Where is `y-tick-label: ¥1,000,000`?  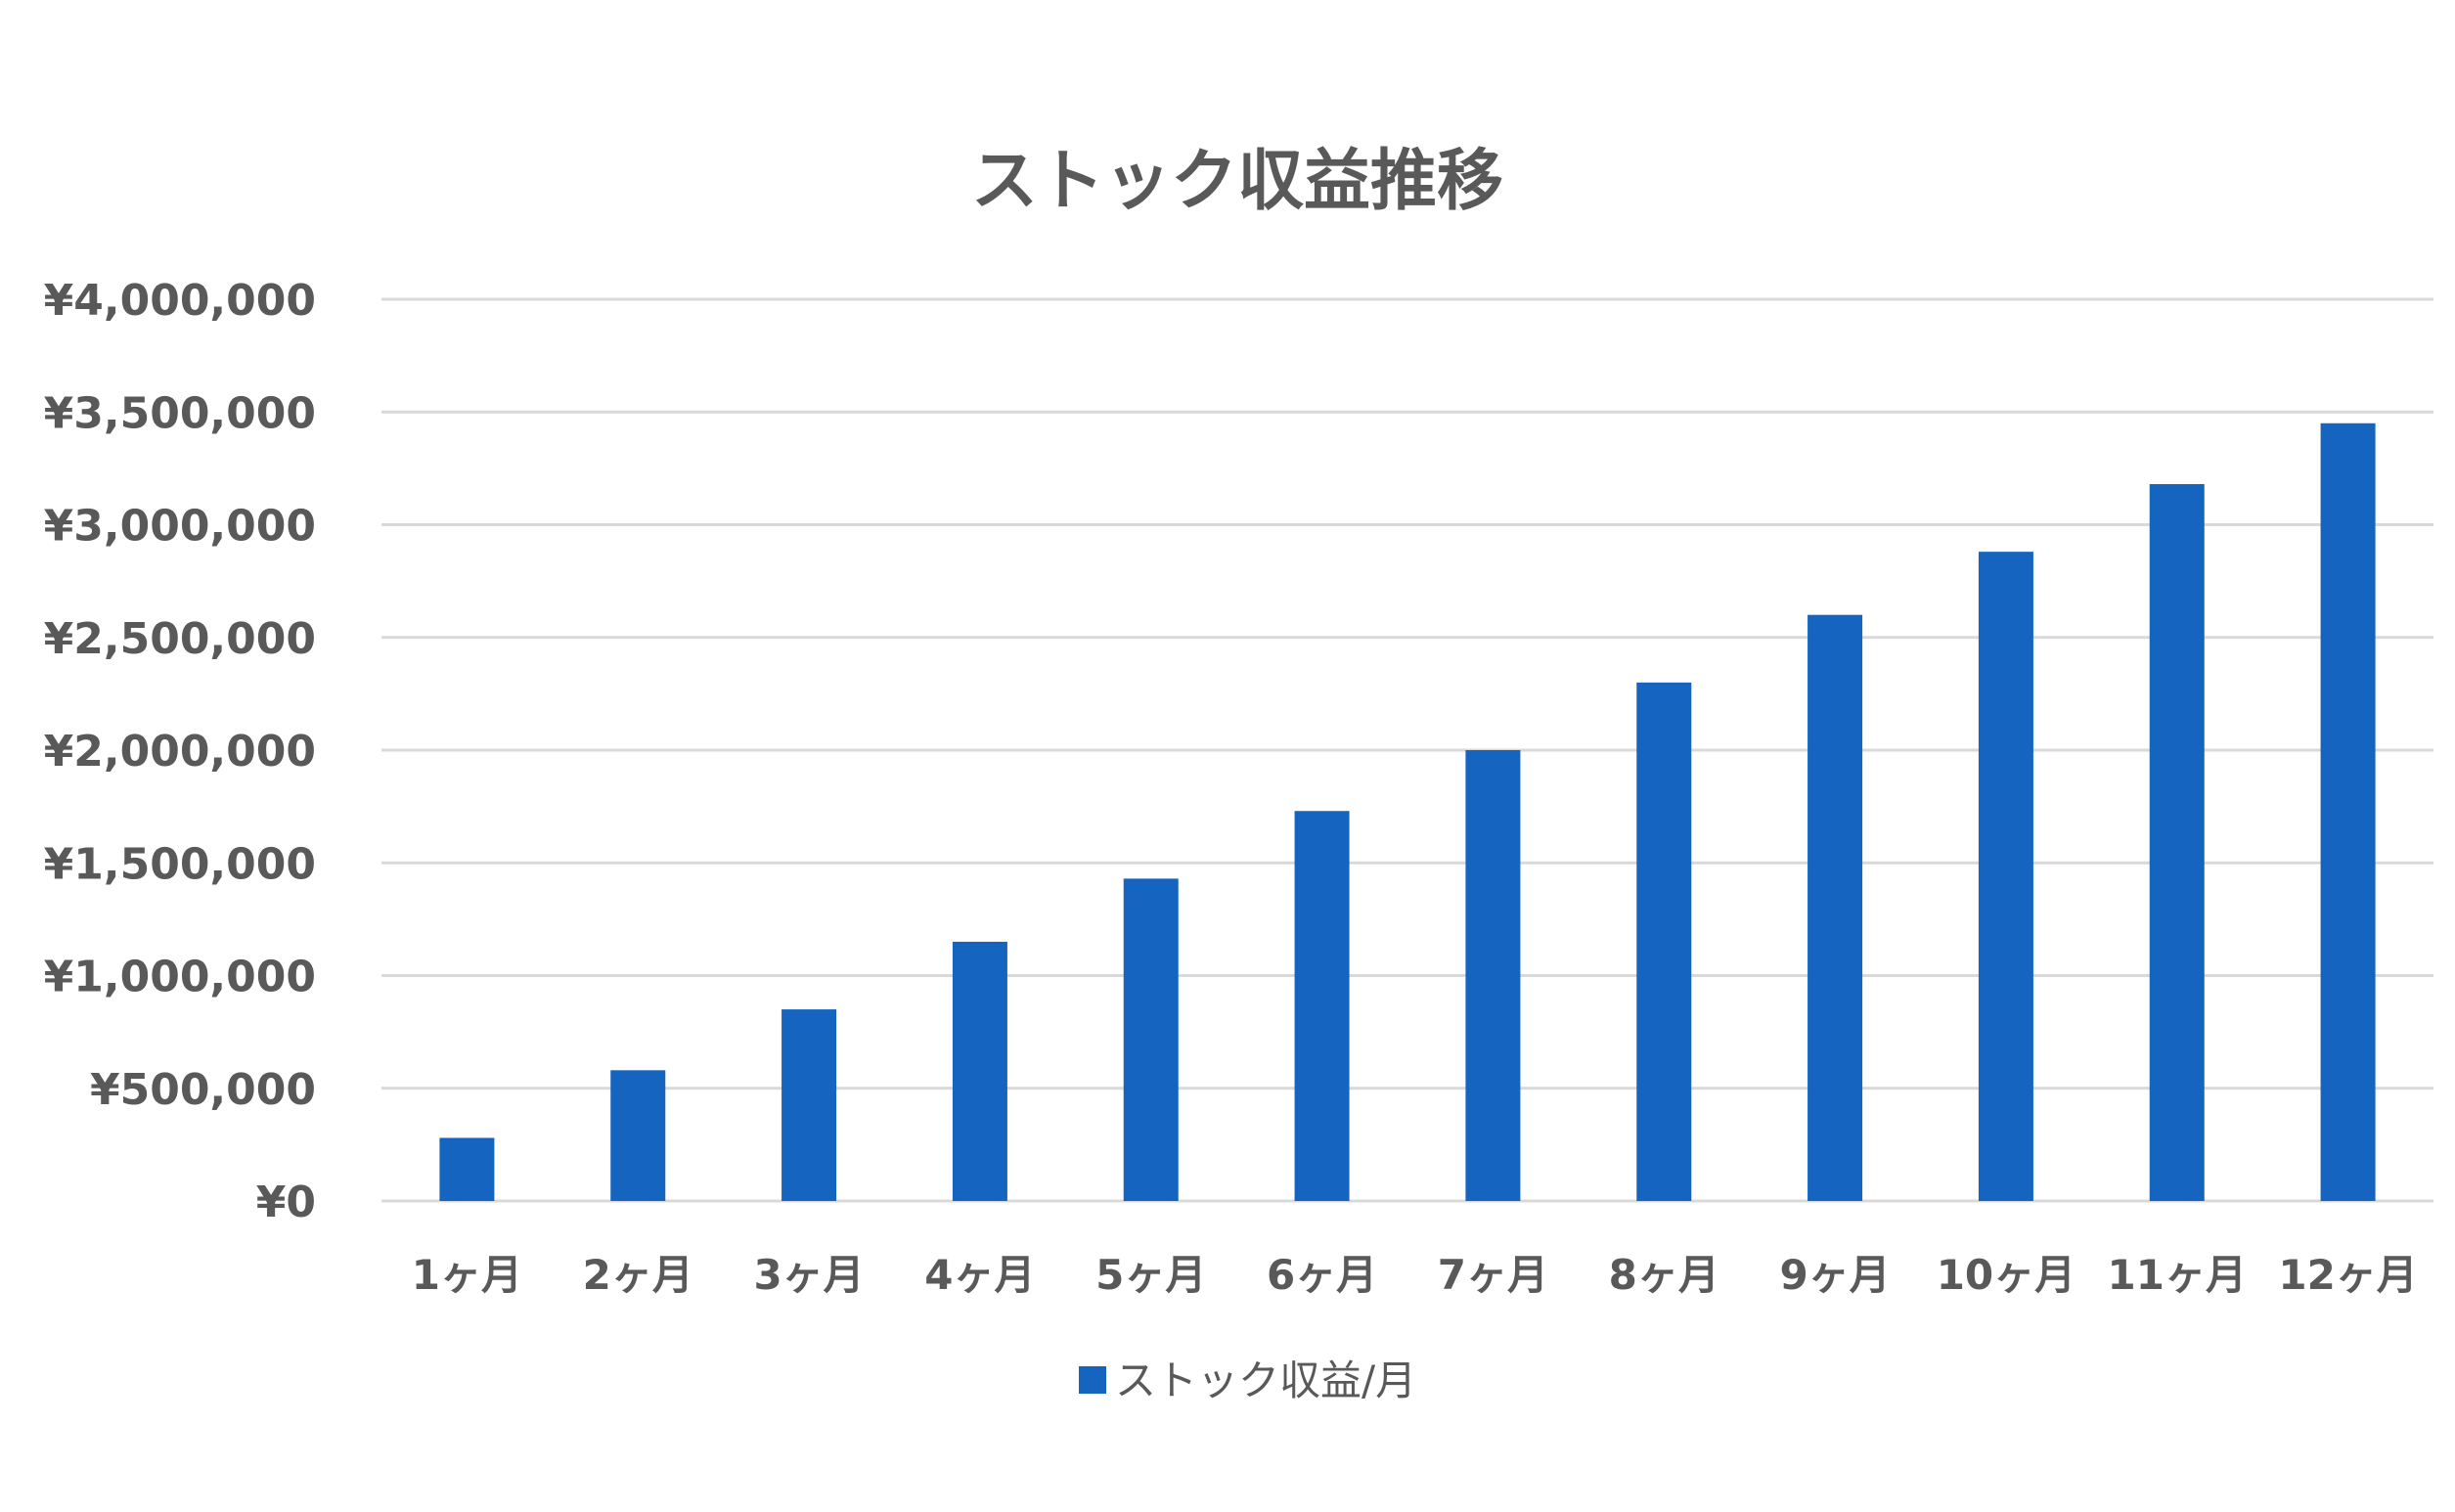
y-tick-label: ¥1,000,000 is located at coordinates (180, 978).